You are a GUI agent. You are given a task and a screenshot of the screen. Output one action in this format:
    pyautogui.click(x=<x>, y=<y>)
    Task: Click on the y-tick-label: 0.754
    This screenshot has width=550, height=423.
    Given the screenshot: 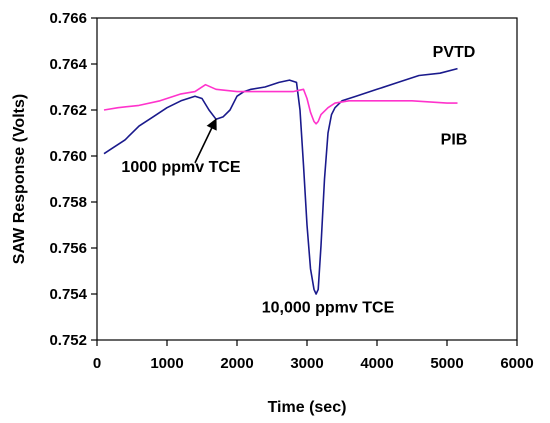 What is the action you would take?
    pyautogui.click(x=68, y=294)
    